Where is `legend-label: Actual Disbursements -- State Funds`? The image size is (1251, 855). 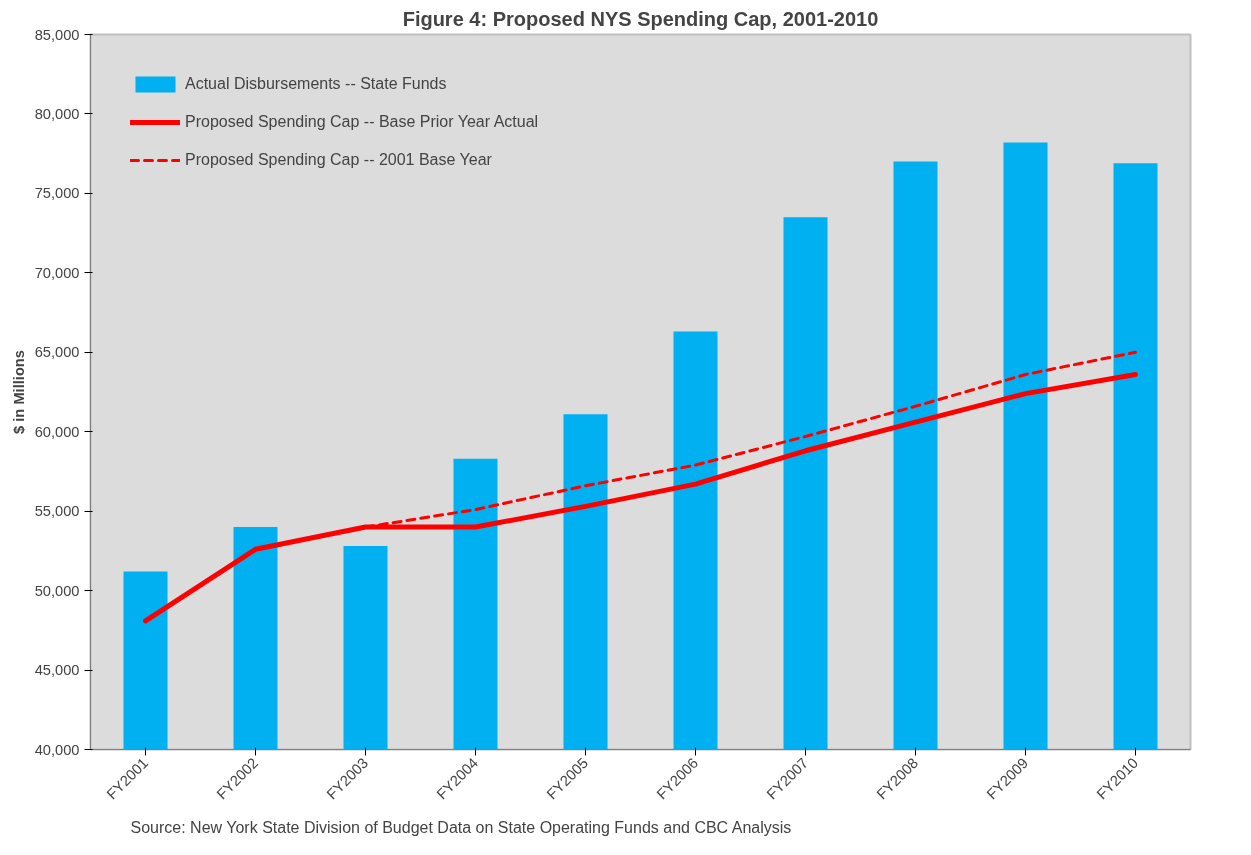 legend-label: Actual Disbursements -- State Funds is located at coordinates (316, 84).